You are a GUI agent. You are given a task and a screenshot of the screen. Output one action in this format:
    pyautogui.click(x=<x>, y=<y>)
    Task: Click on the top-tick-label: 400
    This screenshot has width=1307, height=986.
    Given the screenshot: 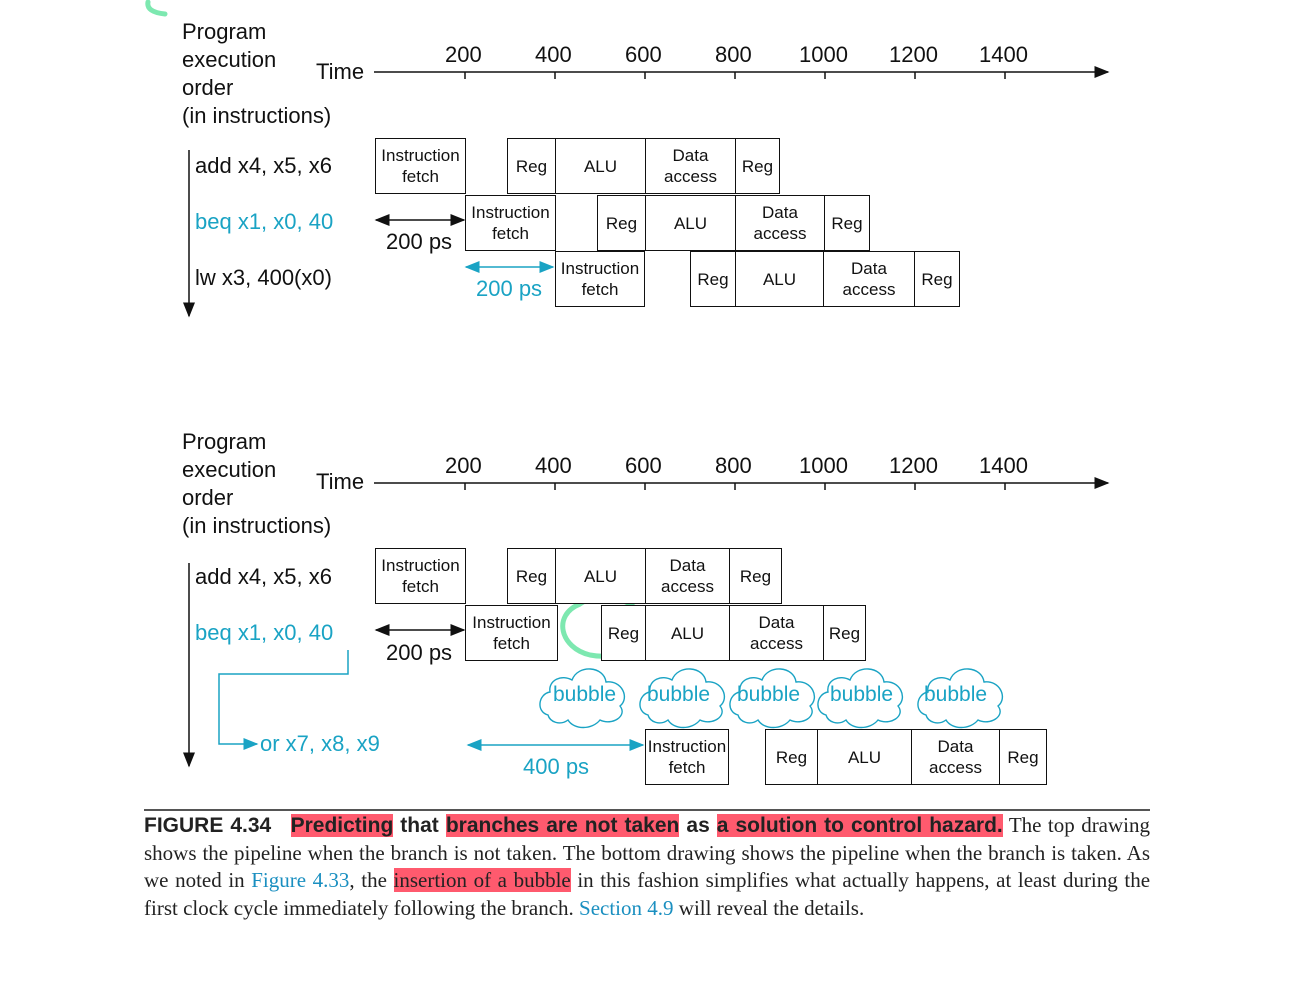 What is the action you would take?
    pyautogui.click(x=553, y=54)
    